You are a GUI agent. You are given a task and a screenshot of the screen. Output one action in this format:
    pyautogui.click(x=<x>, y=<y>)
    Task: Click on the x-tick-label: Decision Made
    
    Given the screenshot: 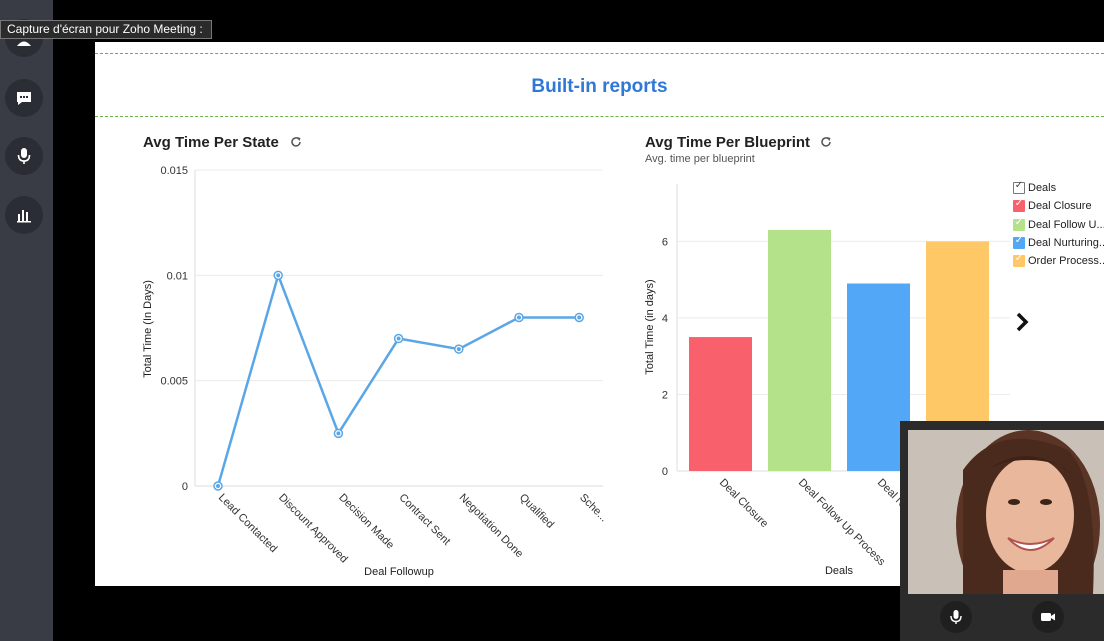 What is the action you would take?
    pyautogui.click(x=366, y=522)
    